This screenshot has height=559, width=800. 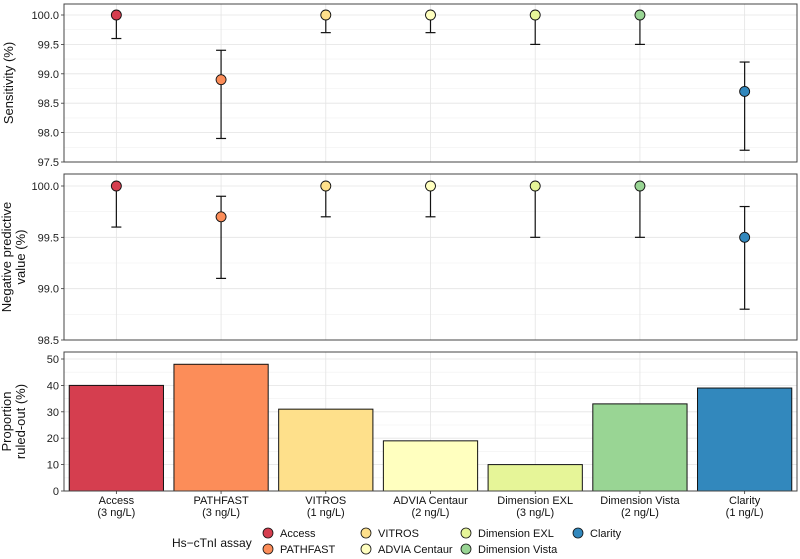 What do you see at coordinates (7, 257) in the screenshot?
I see `y-axis-label: Negative predictive` at bounding box center [7, 257].